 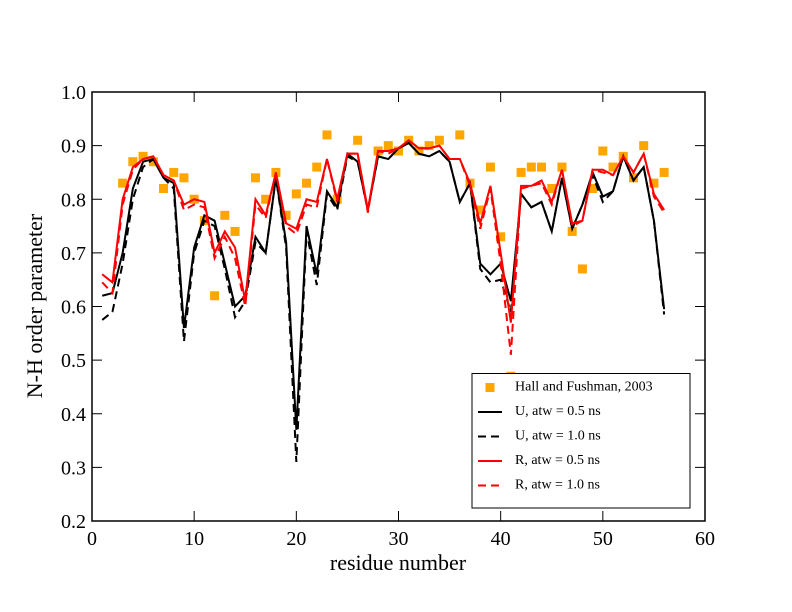 I want to click on y-tick-label: 1.0, so click(x=73, y=93).